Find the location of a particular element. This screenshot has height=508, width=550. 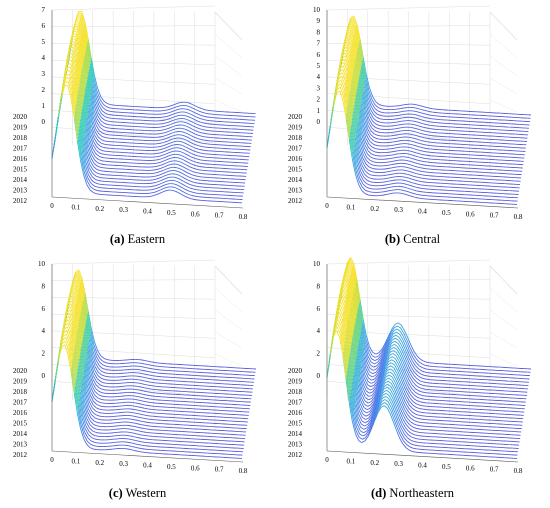

z-tick-label: 0 is located at coordinates (319, 122).